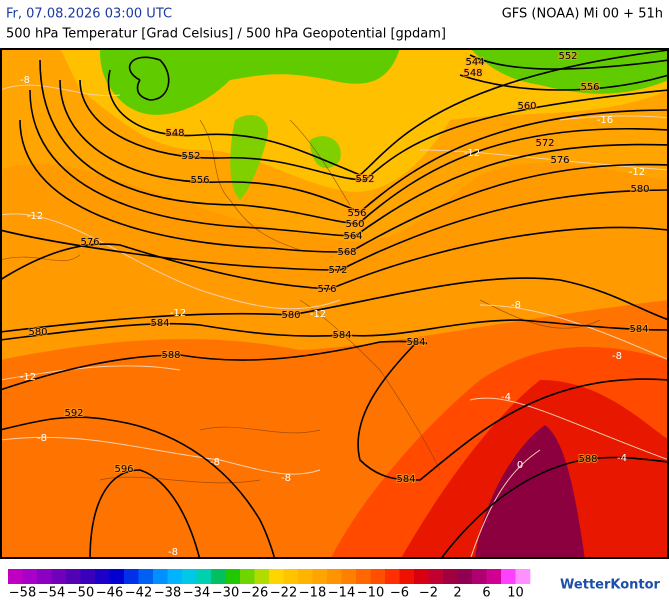  What do you see at coordinates (457, 593) in the screenshot?
I see `colorbar-label: 2` at bounding box center [457, 593].